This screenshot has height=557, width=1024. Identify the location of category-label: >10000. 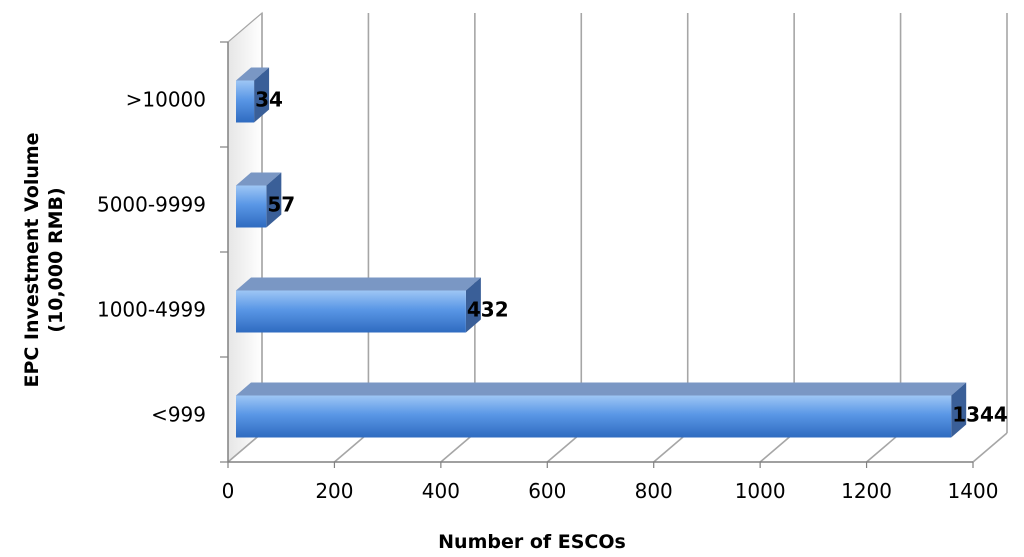
(166, 100).